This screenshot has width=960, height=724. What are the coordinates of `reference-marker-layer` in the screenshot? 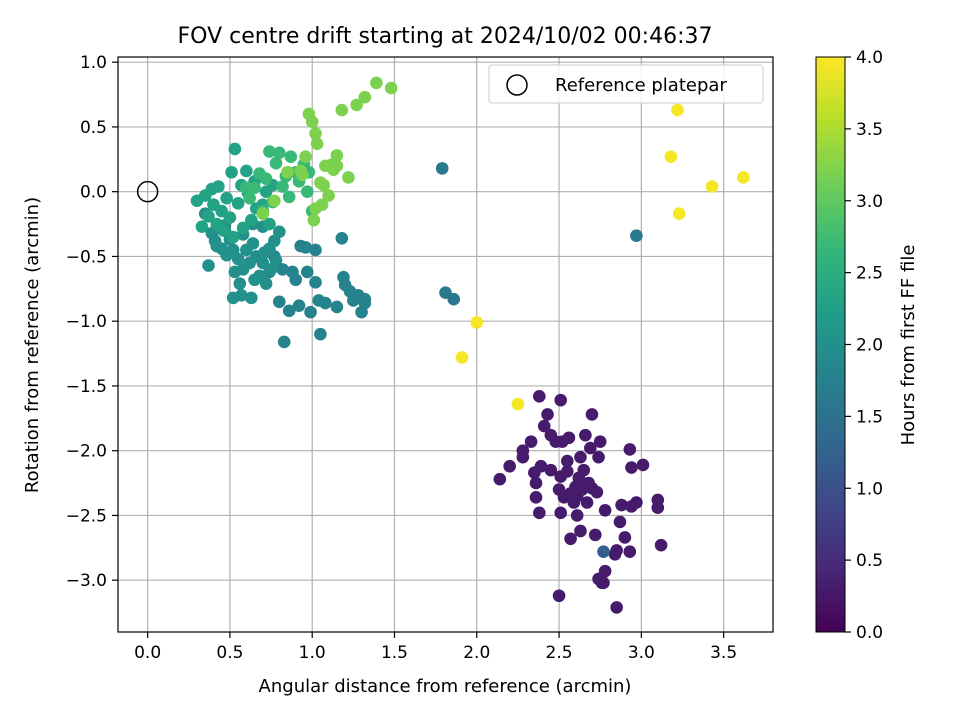 It's located at (147, 191).